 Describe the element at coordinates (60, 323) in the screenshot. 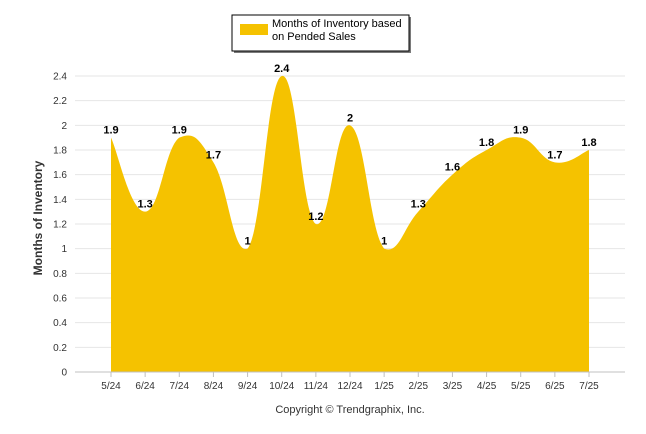

I see `y-tick-label: 0.4` at that location.